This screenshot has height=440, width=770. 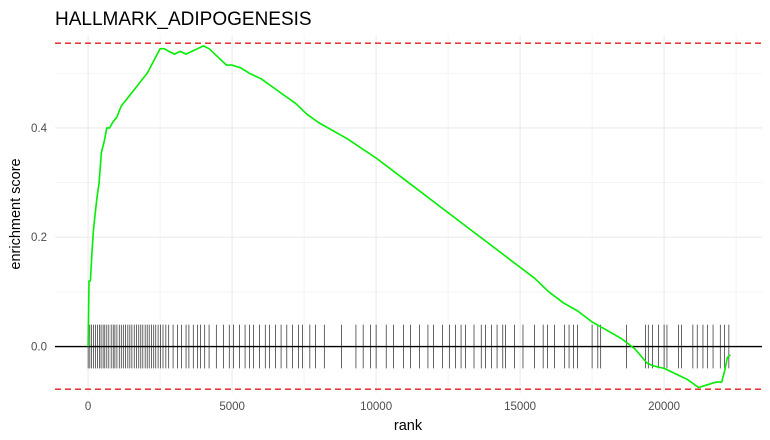 What do you see at coordinates (376, 407) in the screenshot?
I see `x-tick-label: 10000` at bounding box center [376, 407].